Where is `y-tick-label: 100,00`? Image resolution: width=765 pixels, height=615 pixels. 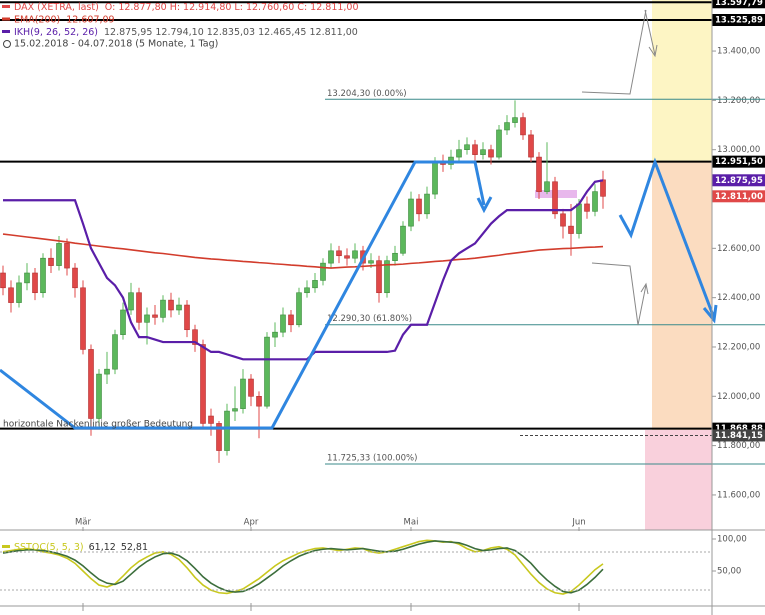 y-tick-label: 100,00 is located at coordinates (732, 540).